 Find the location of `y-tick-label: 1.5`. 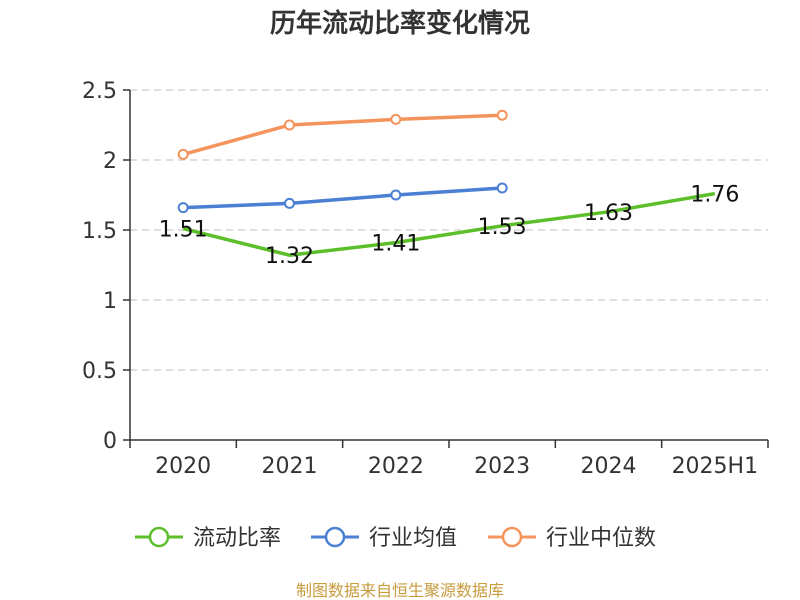

y-tick-label: 1.5 is located at coordinates (99, 231).